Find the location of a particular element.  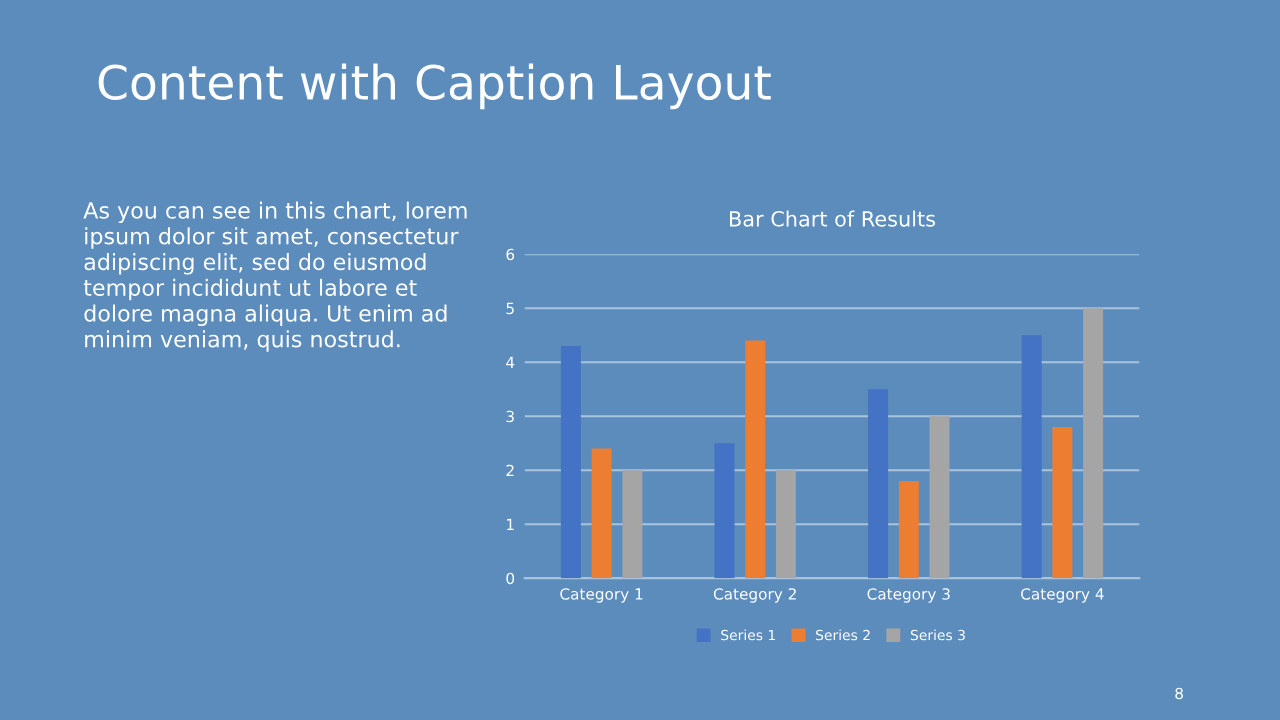

chart-title: Bar Chart of Results is located at coordinates (833, 218).